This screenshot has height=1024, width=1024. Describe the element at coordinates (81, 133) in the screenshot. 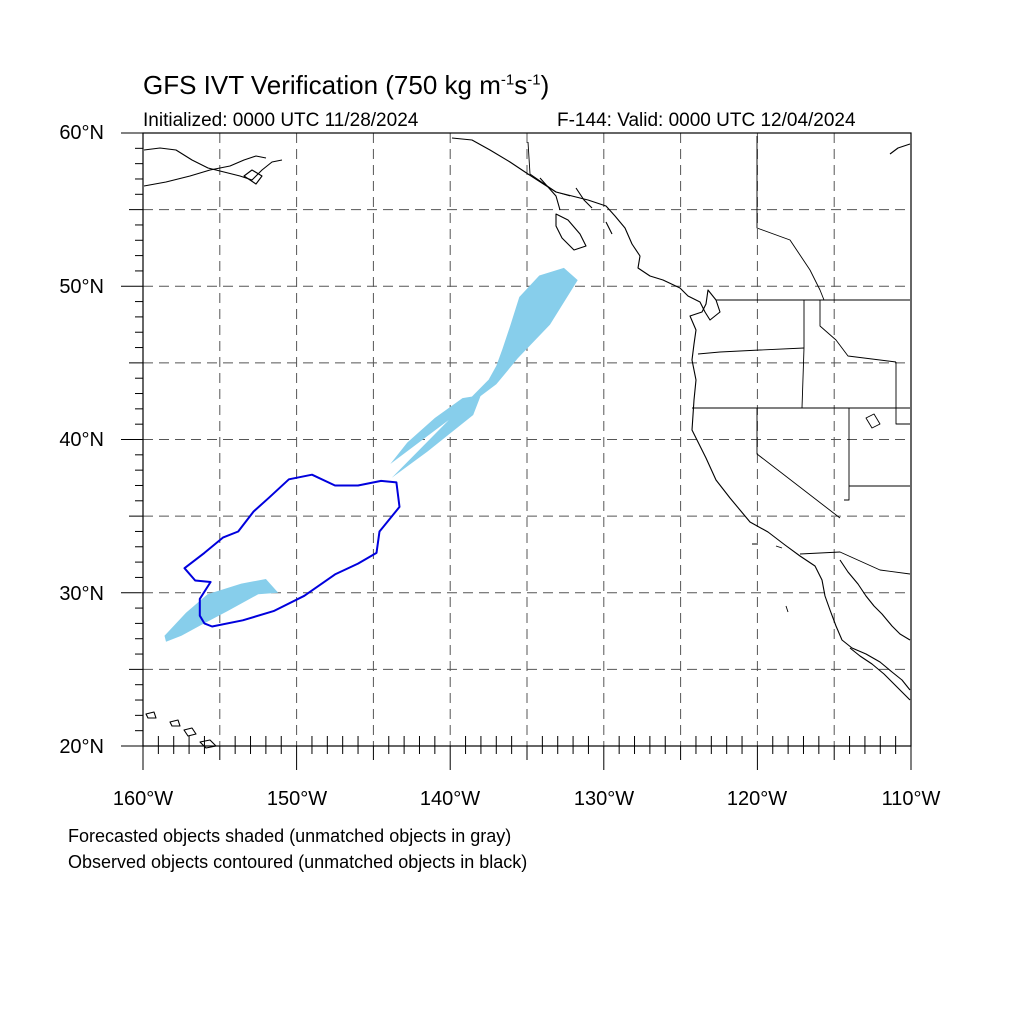

I see `lat-label-60n: 60°N` at that location.